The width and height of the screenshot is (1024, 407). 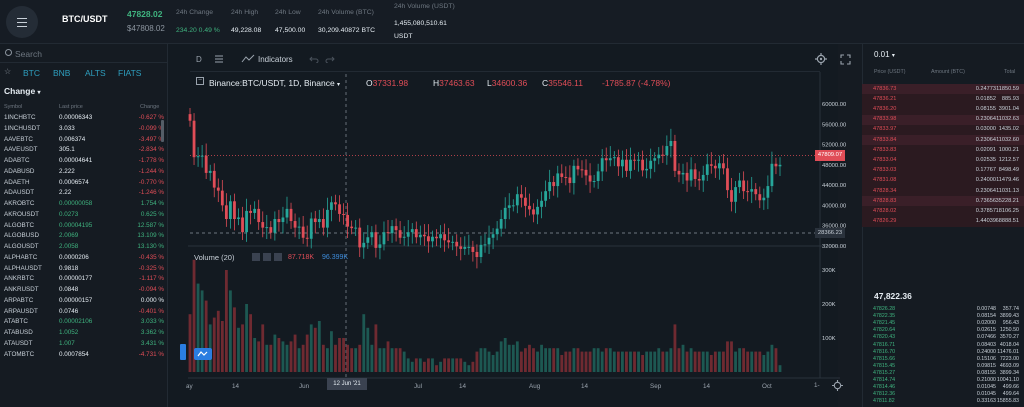 I want to click on ask-row: 47826.29 1.44039 68888.51, so click(x=943, y=221).